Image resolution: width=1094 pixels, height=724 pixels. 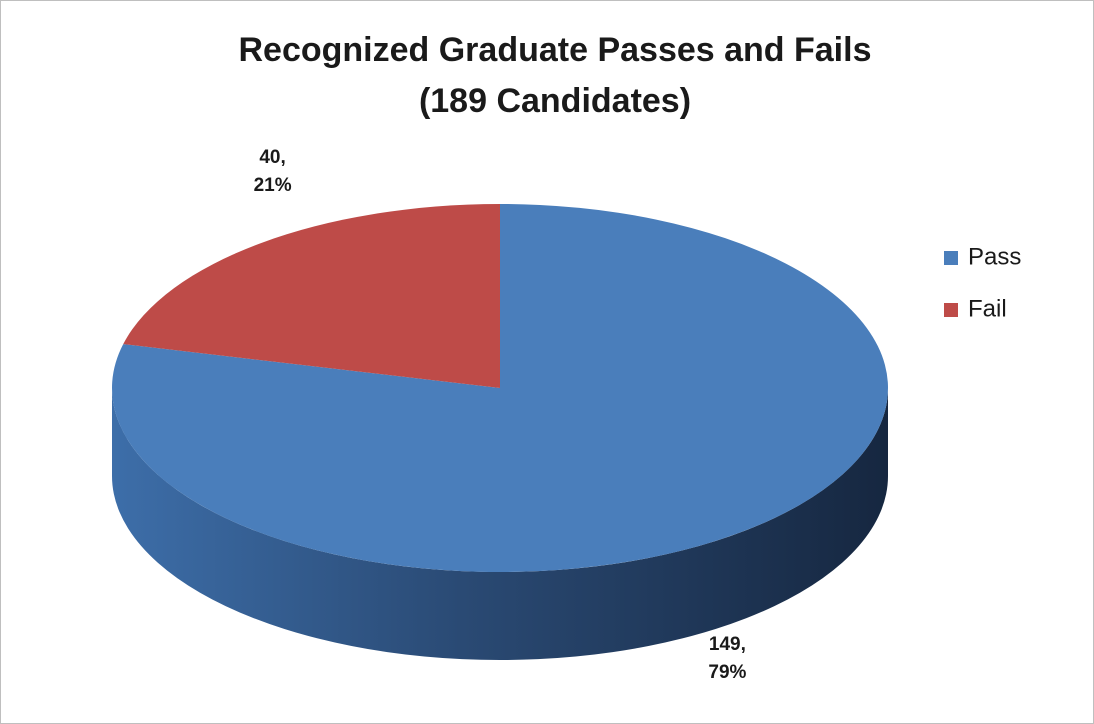 What do you see at coordinates (312, 296) in the screenshot?
I see `pie-slice` at bounding box center [312, 296].